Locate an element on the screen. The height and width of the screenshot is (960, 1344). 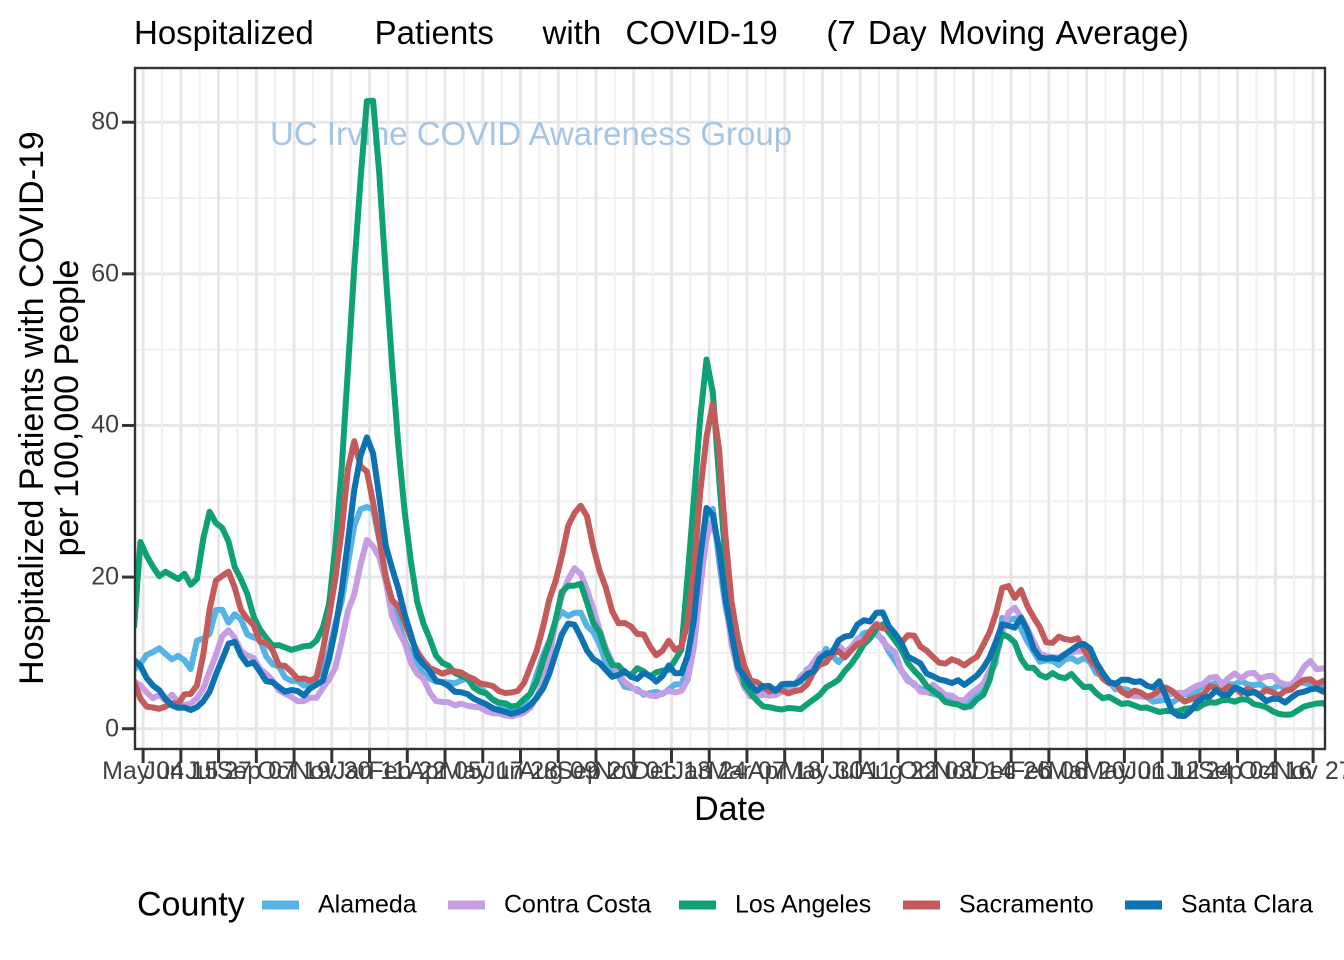
legend-swatch-alameda is located at coordinates (280, 905).